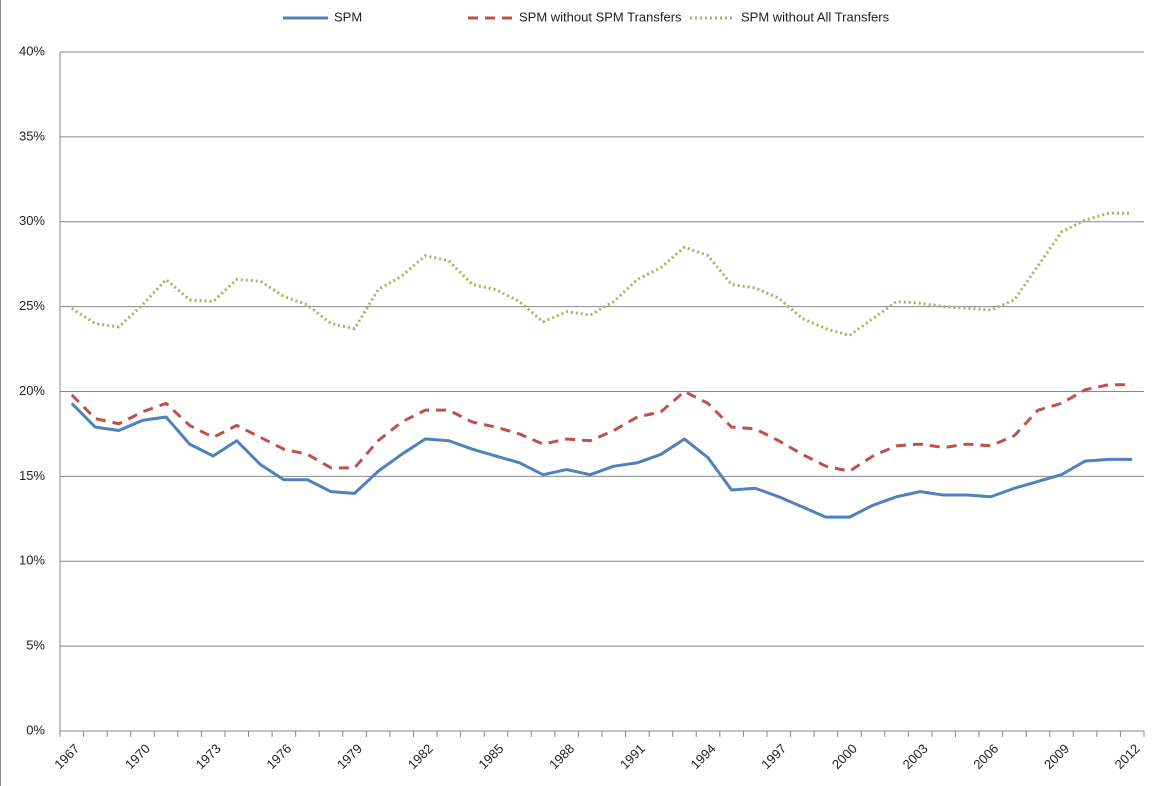 The image size is (1153, 786). What do you see at coordinates (32, 220) in the screenshot?
I see `y-tick-label: 30%` at bounding box center [32, 220].